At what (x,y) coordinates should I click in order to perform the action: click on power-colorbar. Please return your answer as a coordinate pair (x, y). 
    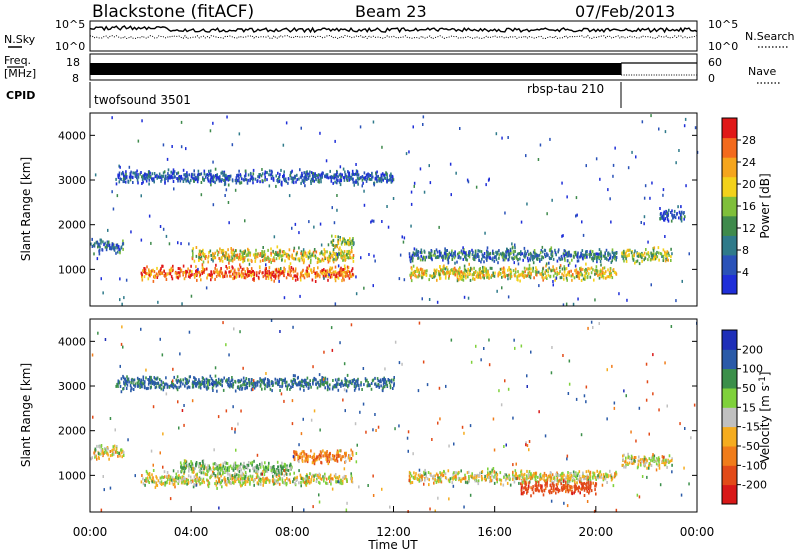
    Looking at the image, I should click on (729, 206).